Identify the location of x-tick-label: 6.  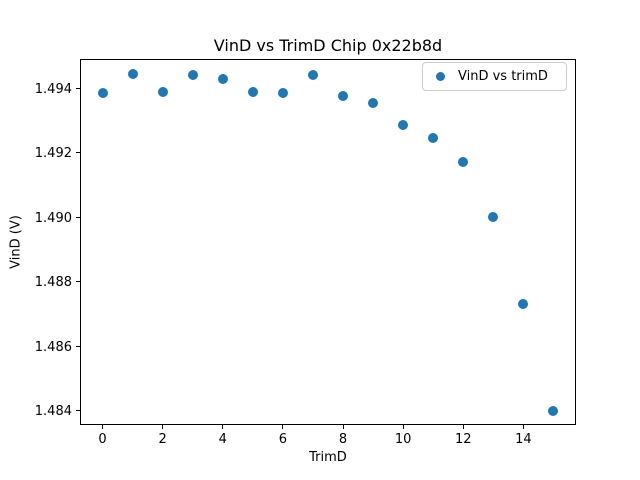
(283, 439).